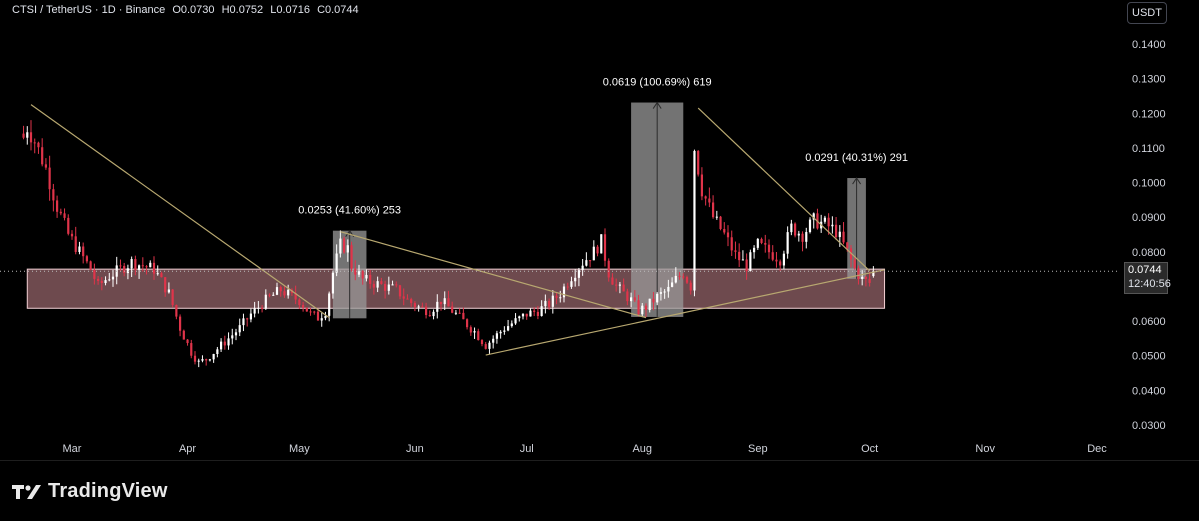  What do you see at coordinates (1147, 13) in the screenshot?
I see `currency-unit-button: USDT` at bounding box center [1147, 13].